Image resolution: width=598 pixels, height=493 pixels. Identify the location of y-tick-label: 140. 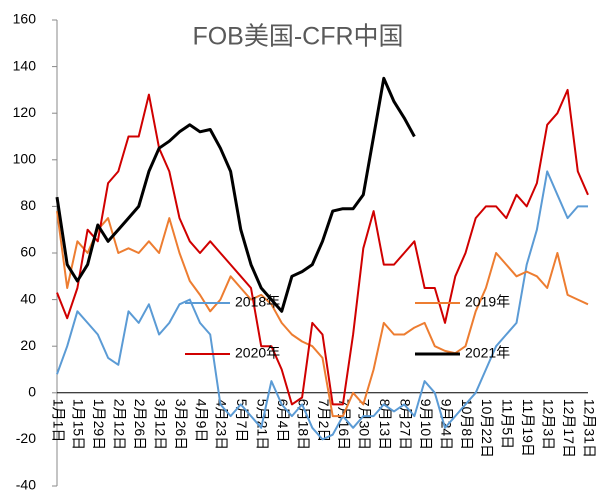
(25, 65).